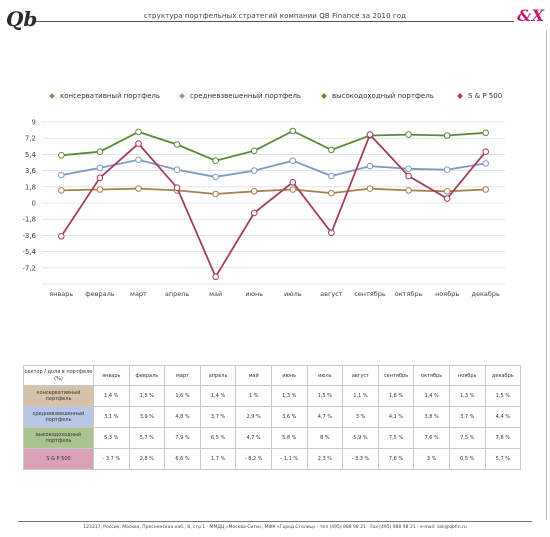  I want to click on legend-label: средневзвешенный портфель, so click(246, 96).